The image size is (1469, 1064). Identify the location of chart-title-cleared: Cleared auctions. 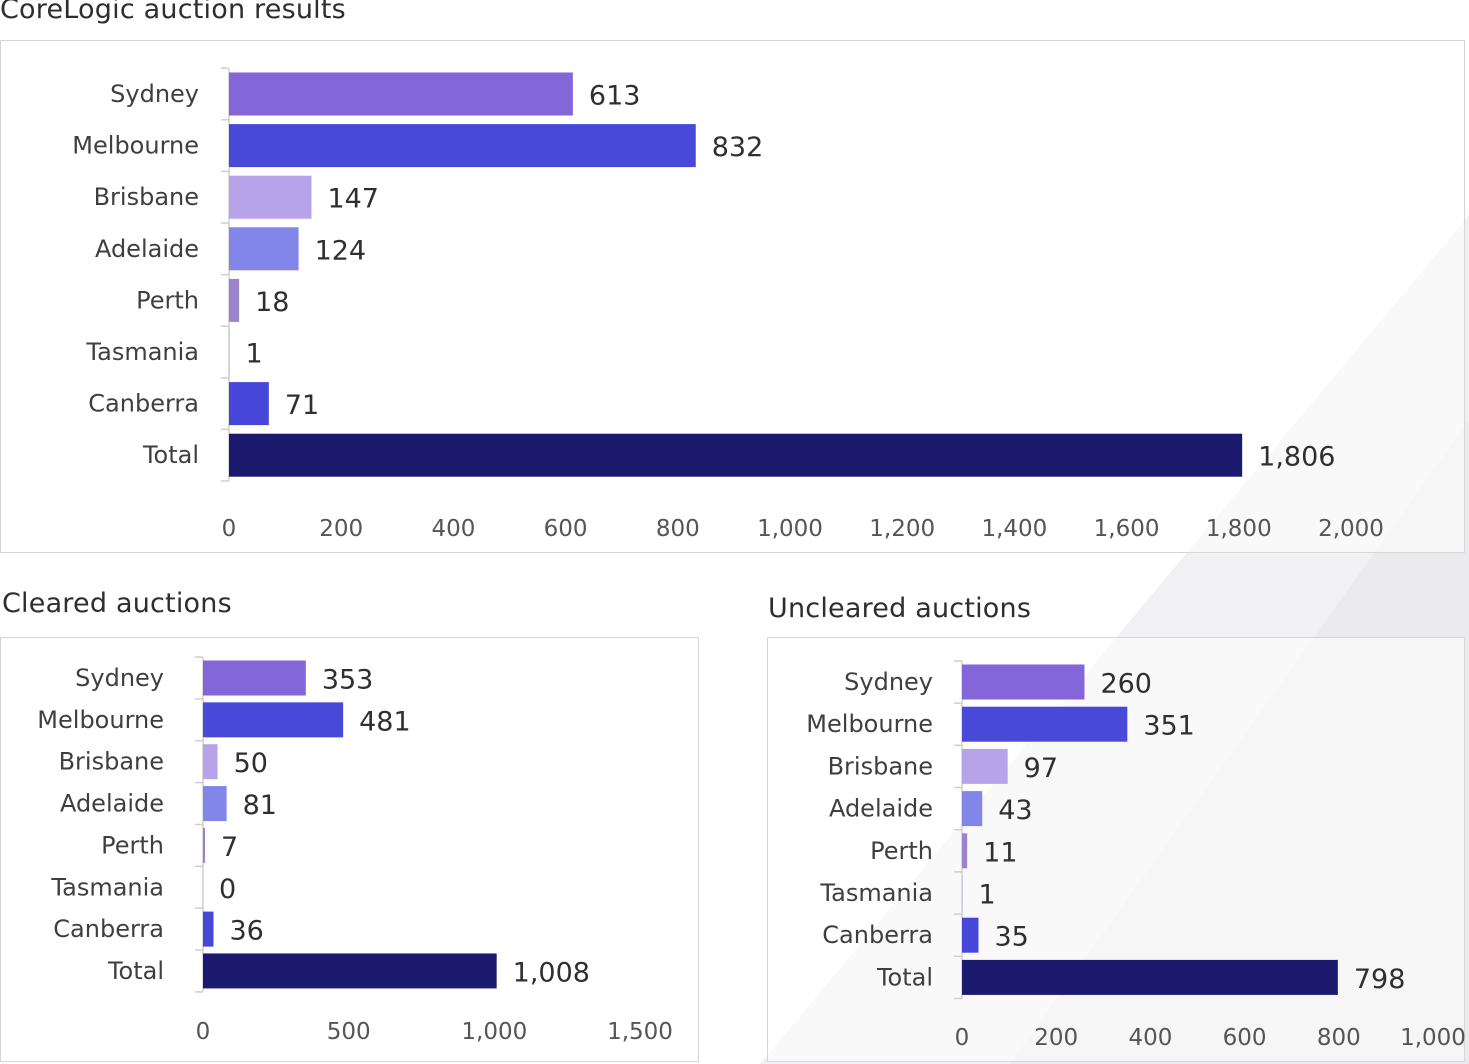
(117, 603).